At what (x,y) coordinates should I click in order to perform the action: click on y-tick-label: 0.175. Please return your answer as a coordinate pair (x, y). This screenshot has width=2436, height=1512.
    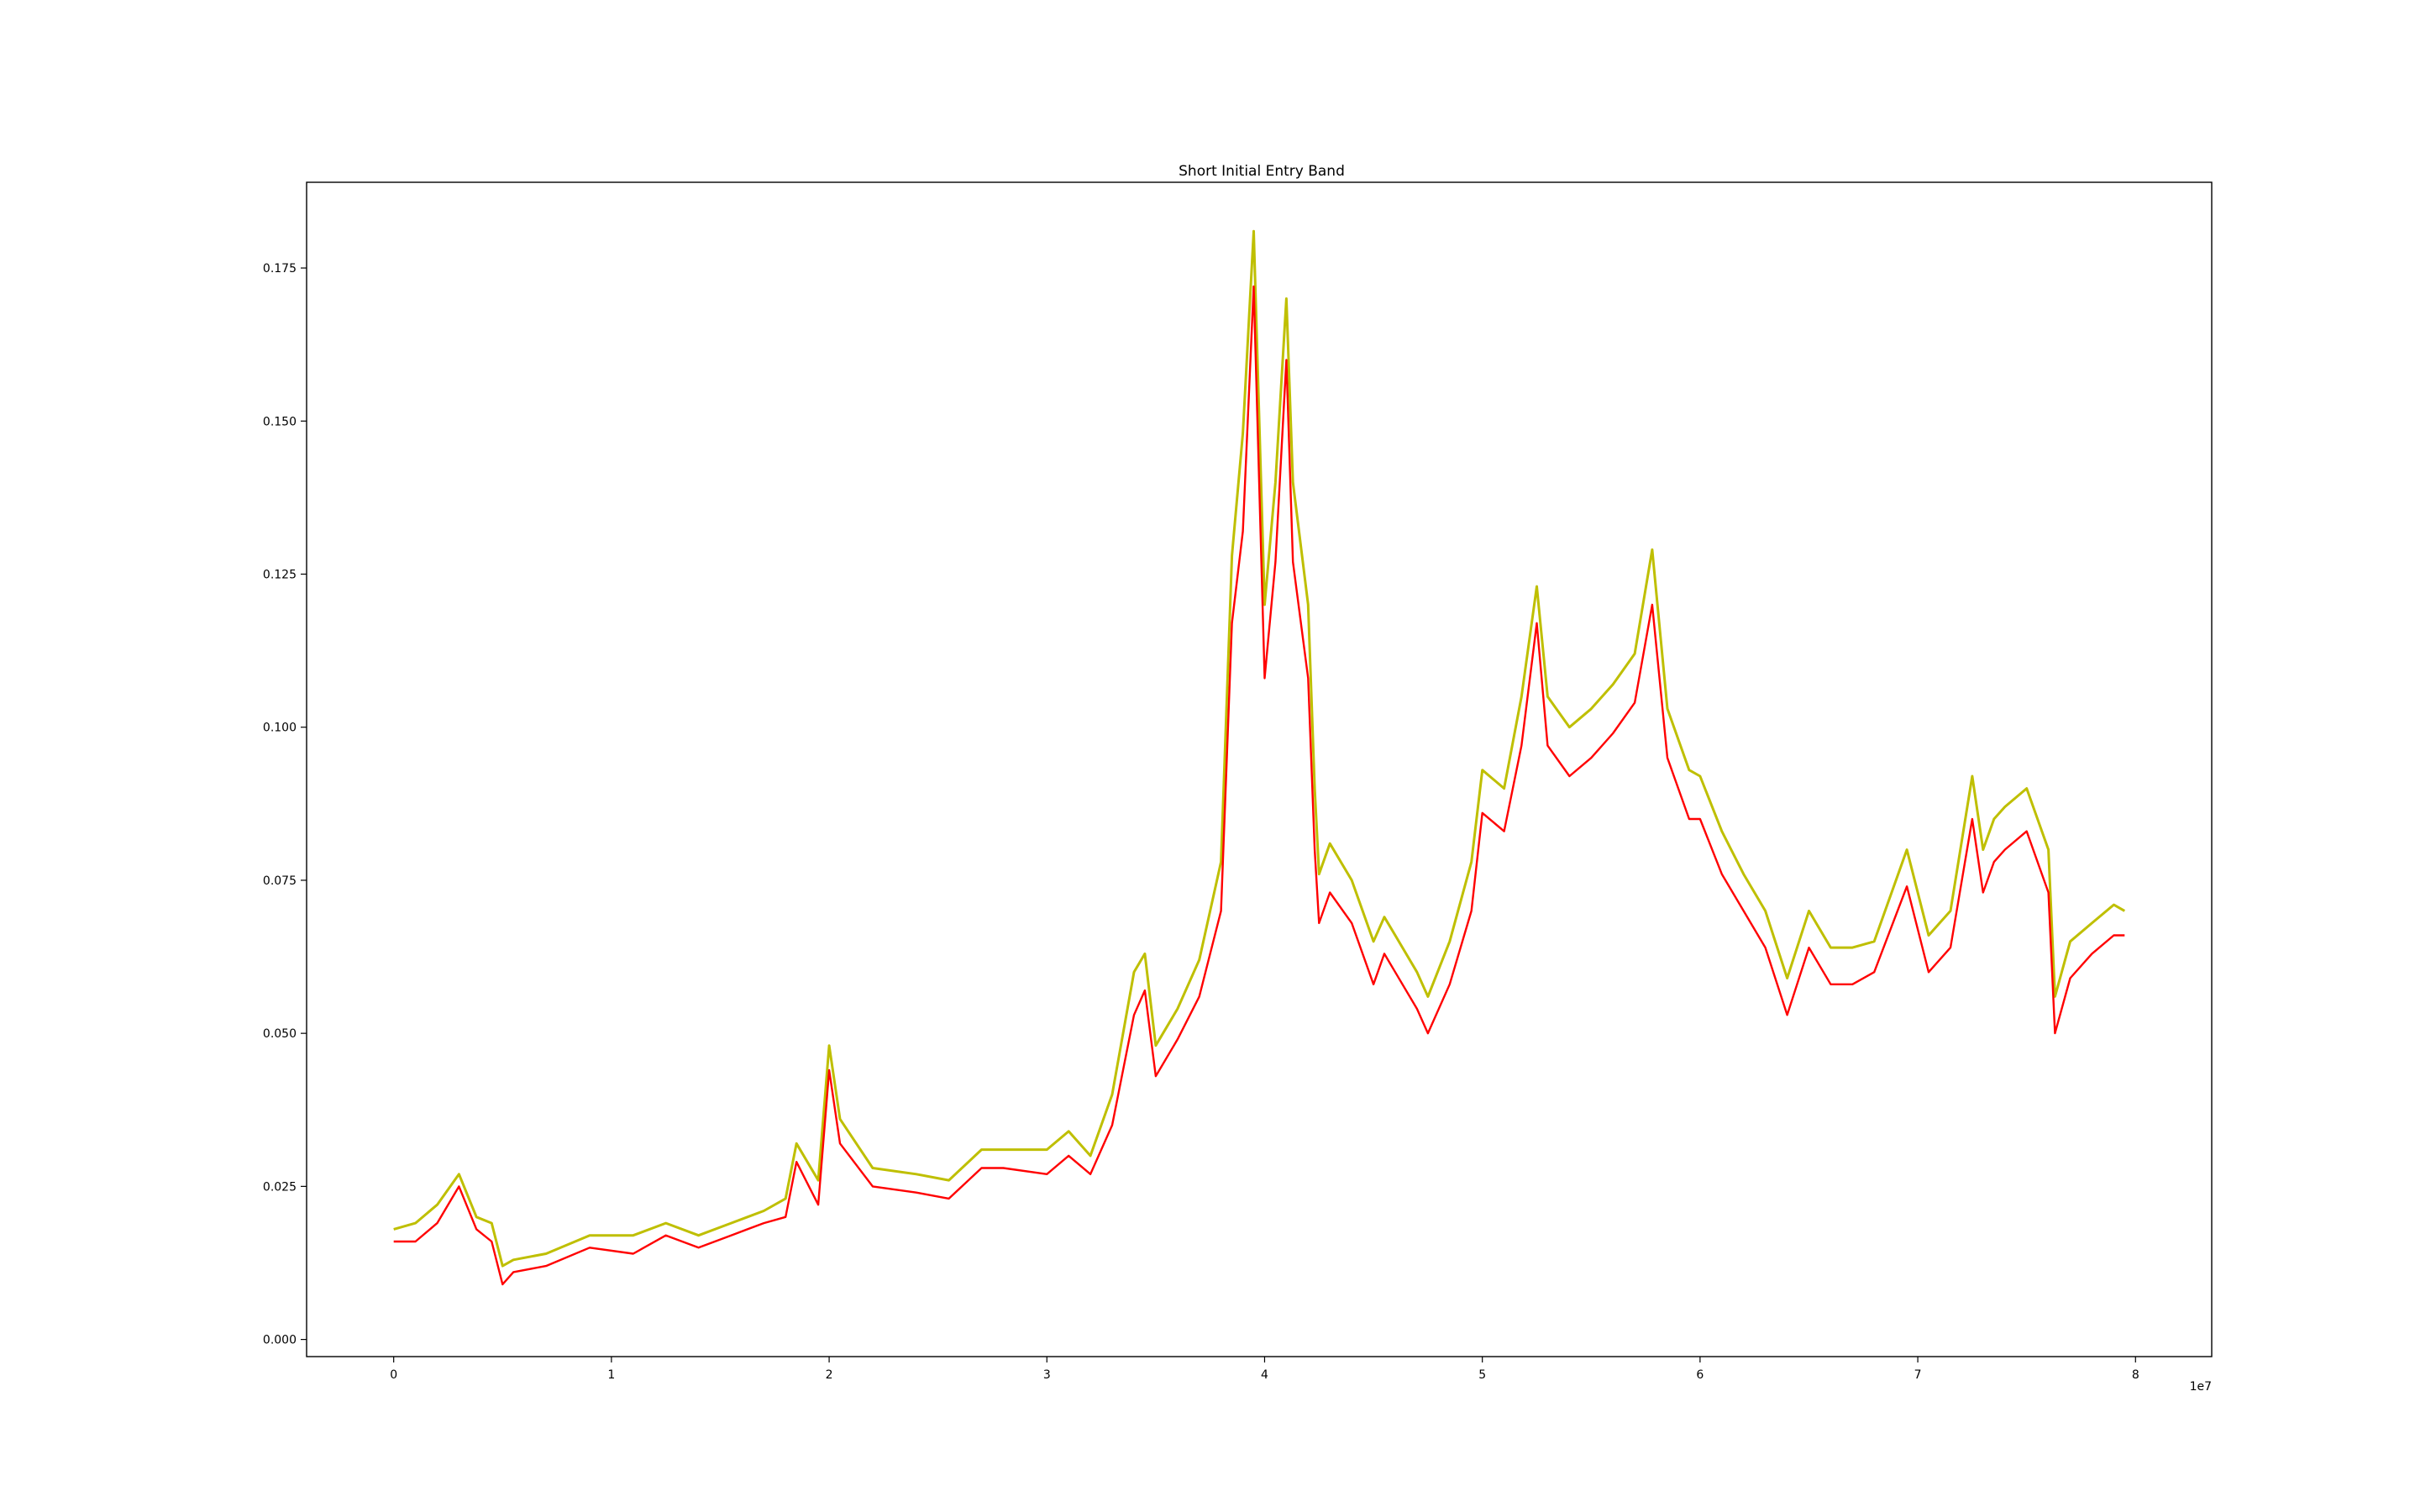
    Looking at the image, I should click on (280, 269).